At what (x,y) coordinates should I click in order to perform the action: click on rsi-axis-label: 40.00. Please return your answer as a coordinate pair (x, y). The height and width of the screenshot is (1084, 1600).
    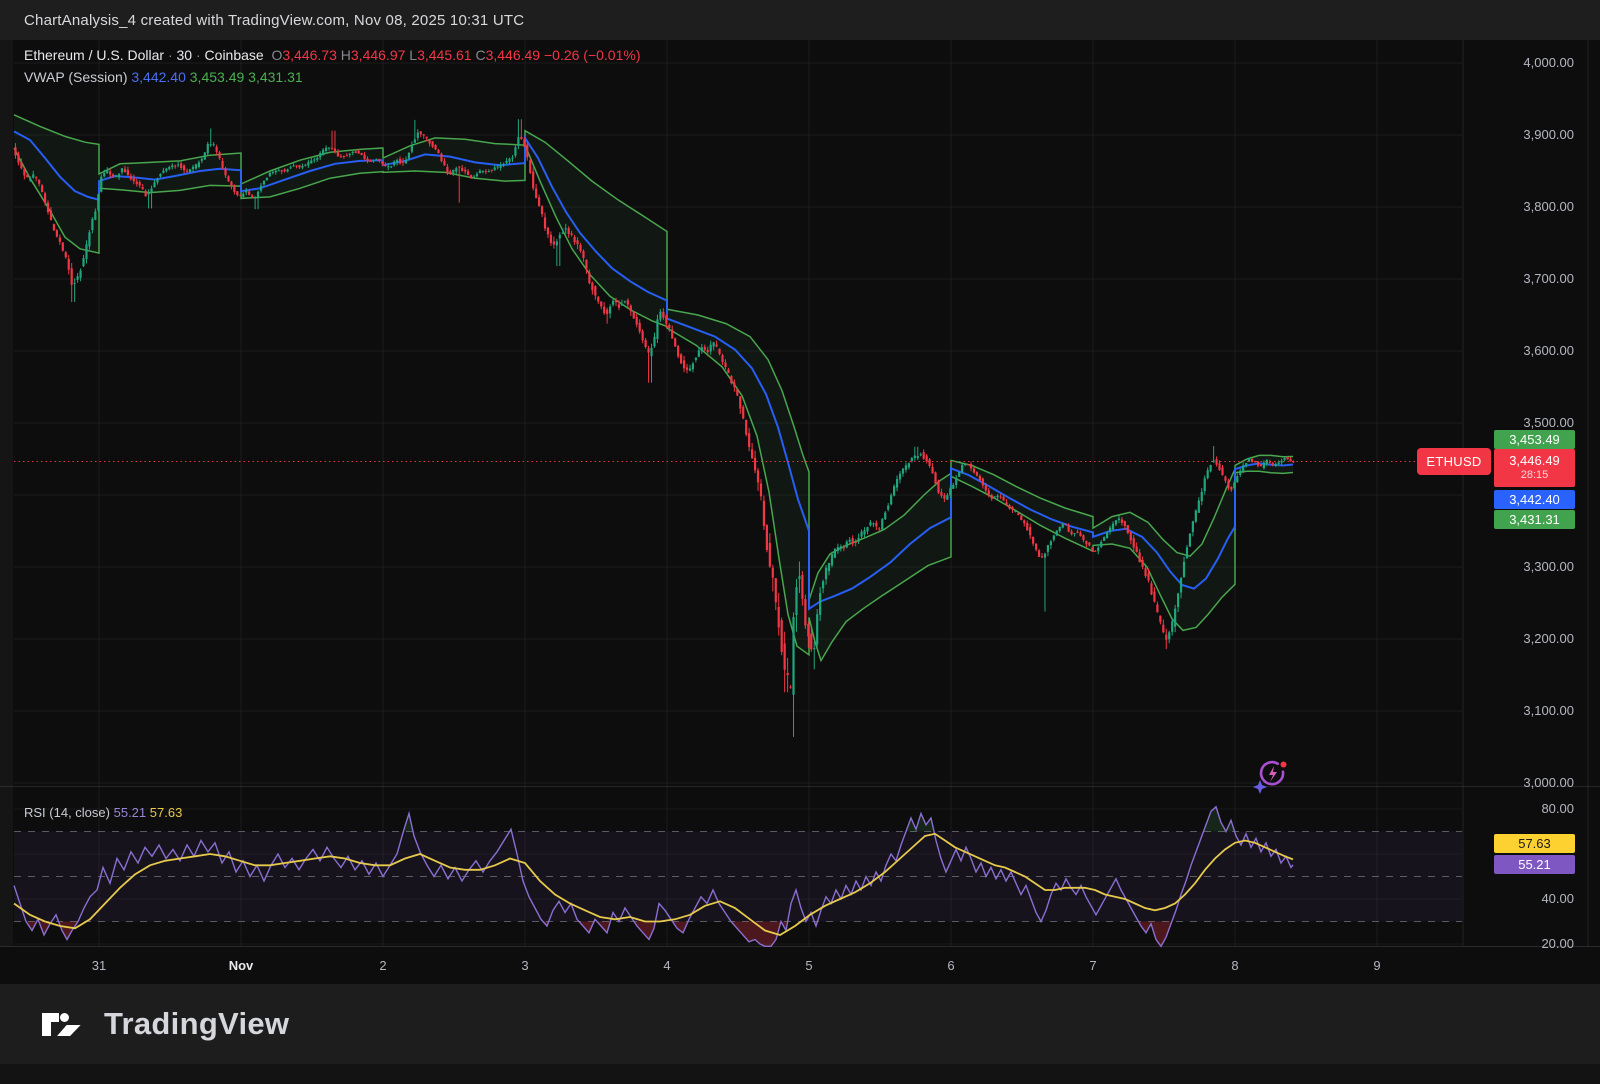
    Looking at the image, I should click on (1557, 898).